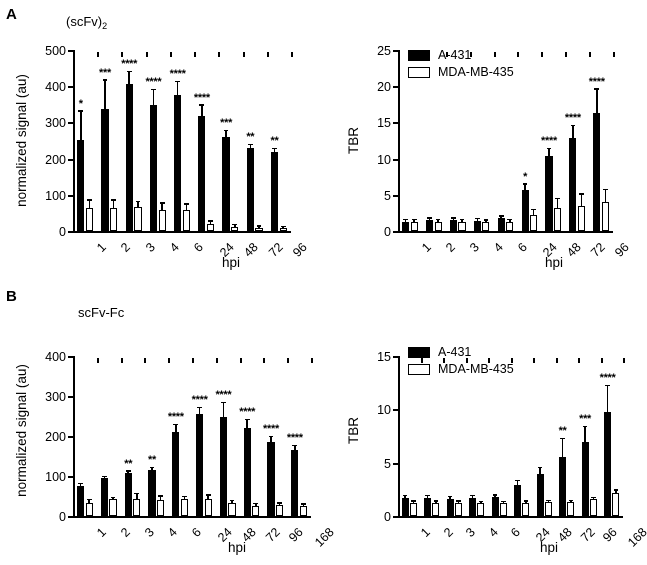 The image size is (647, 565). Describe the element at coordinates (384, 357) in the screenshot. I see `y-tick-label: 15` at that location.